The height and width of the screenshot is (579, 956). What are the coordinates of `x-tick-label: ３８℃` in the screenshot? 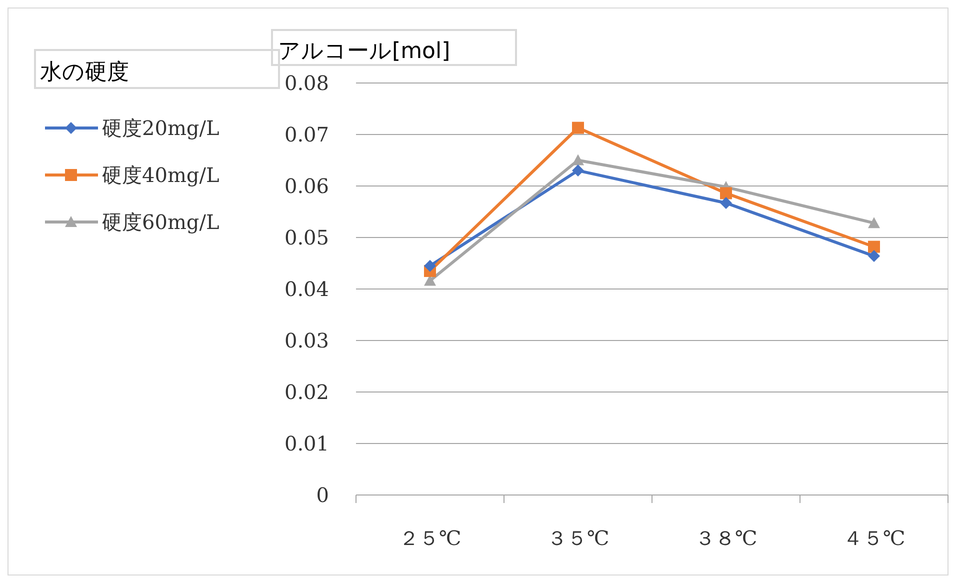 It's located at (726, 538).